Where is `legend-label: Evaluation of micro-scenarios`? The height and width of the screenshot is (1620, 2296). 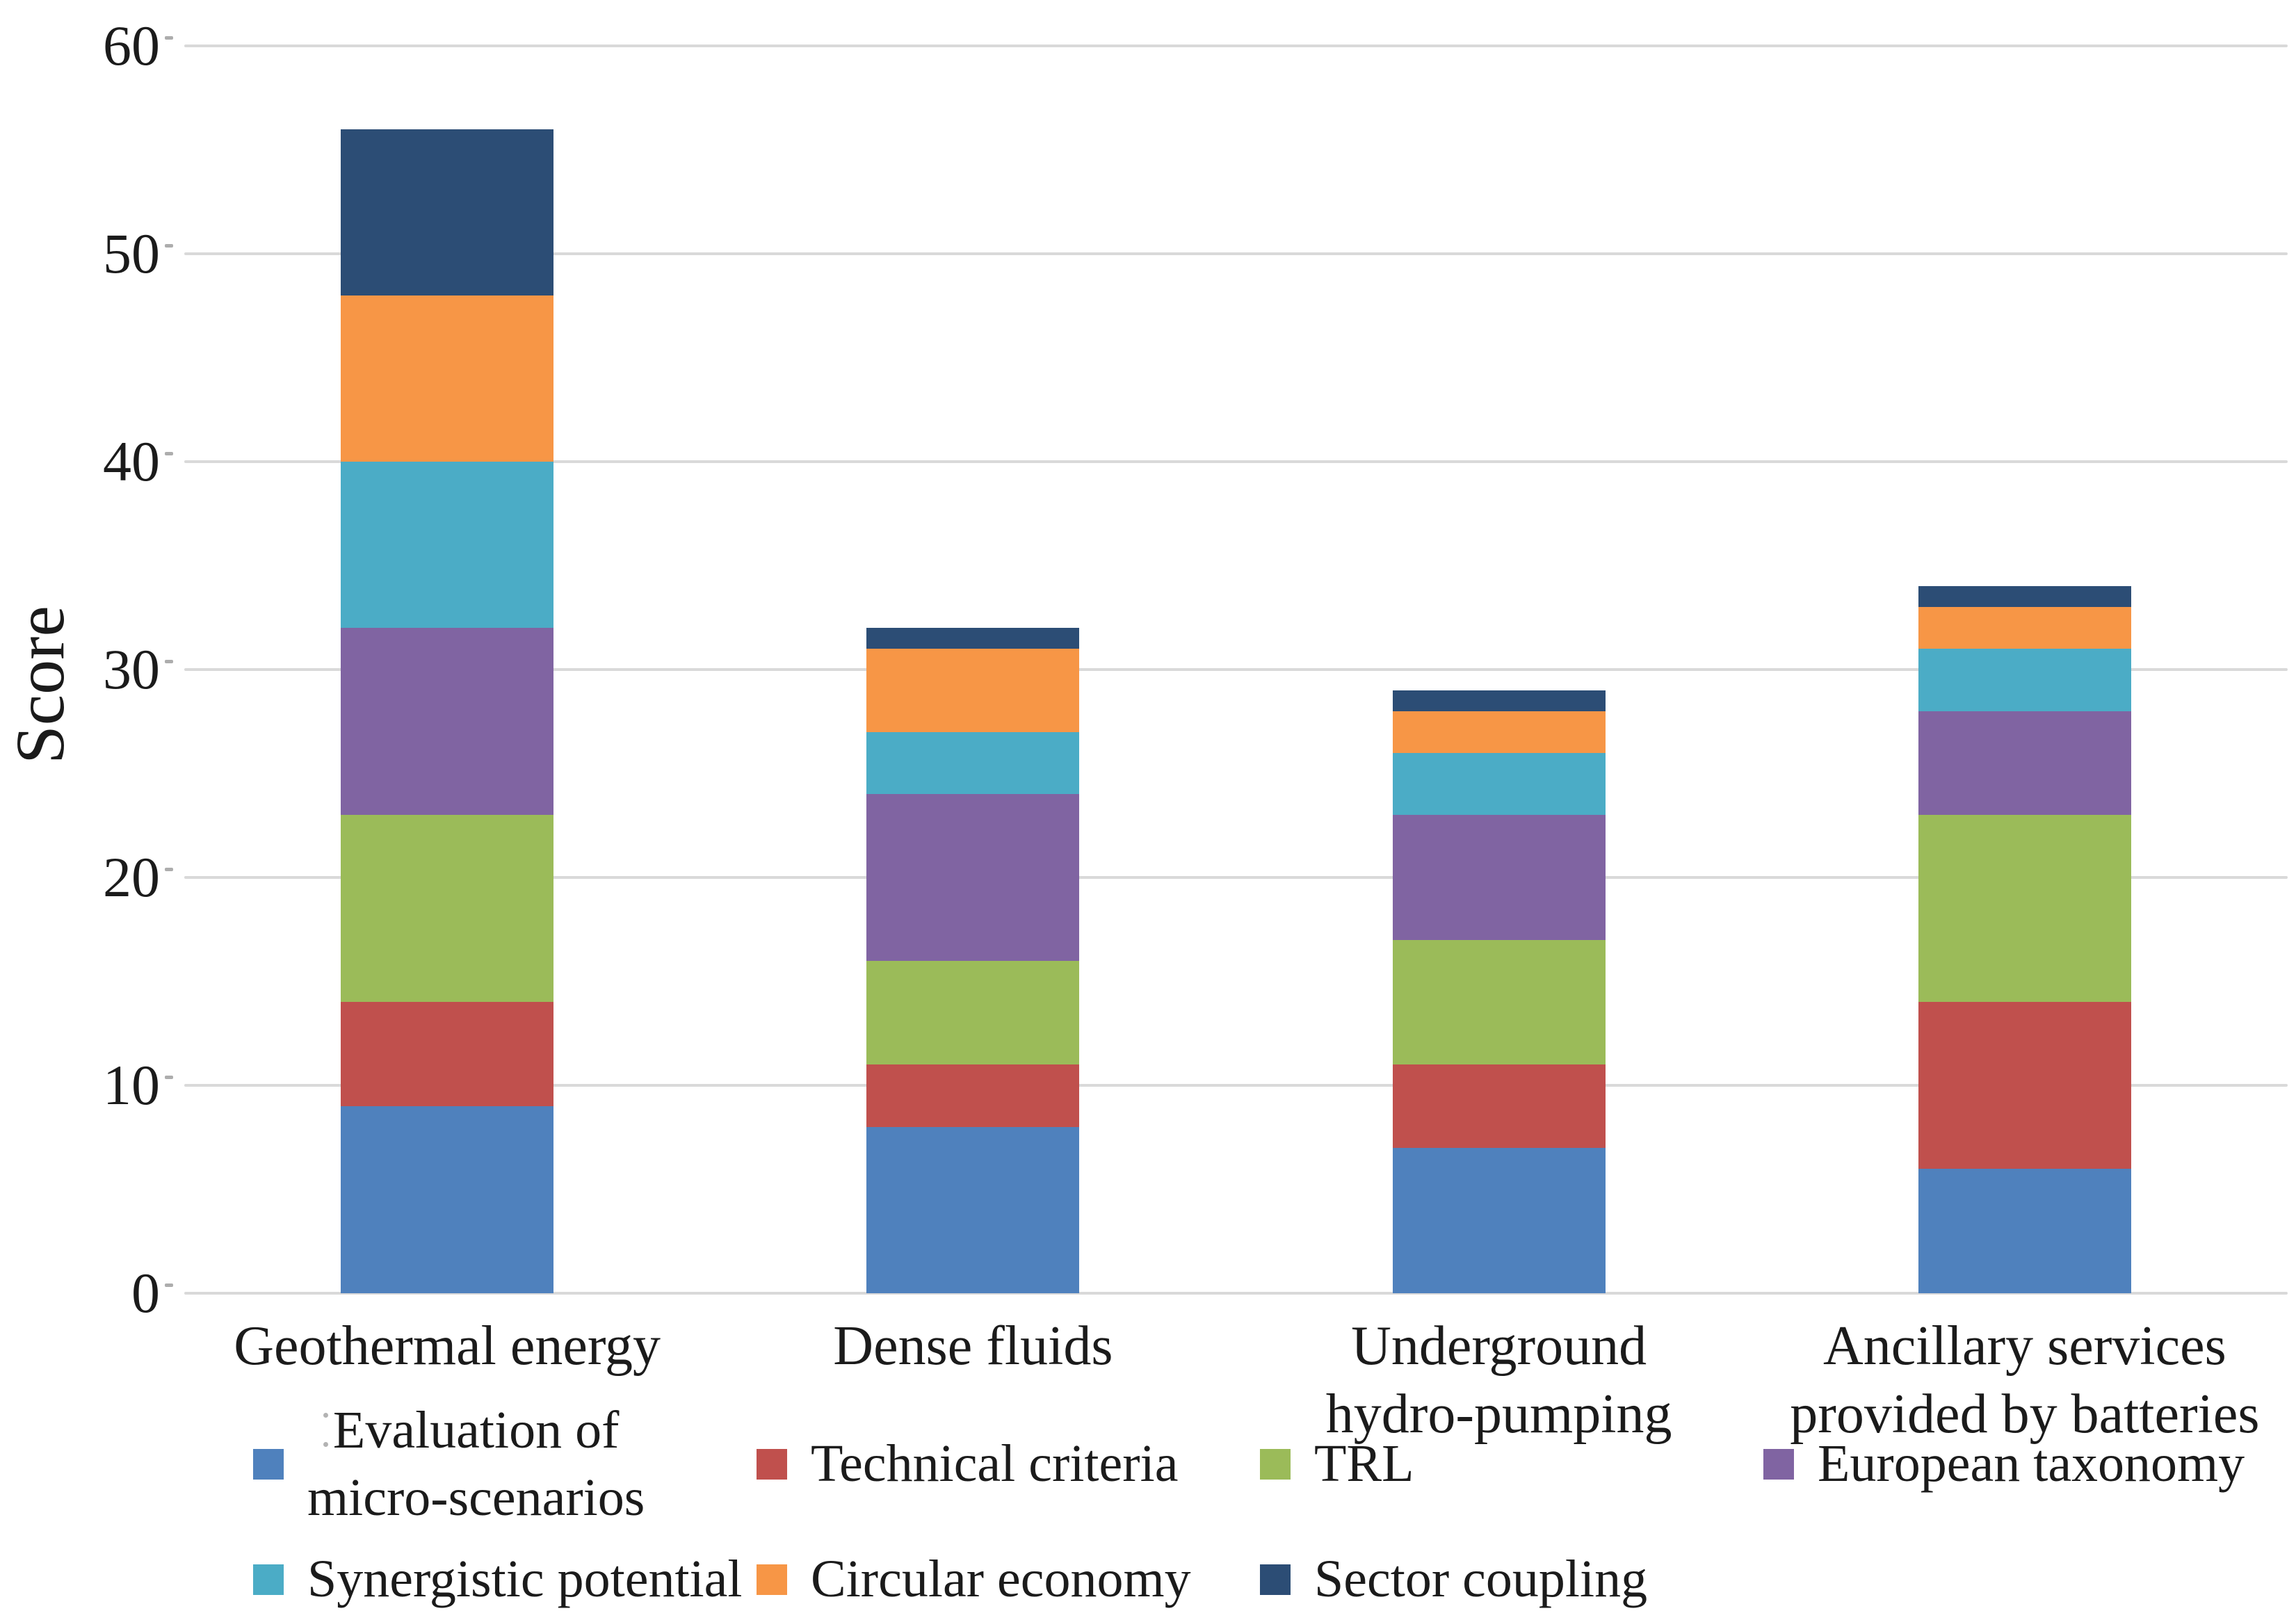
legend-label: Evaluation of micro-scenarios is located at coordinates (476, 1463).